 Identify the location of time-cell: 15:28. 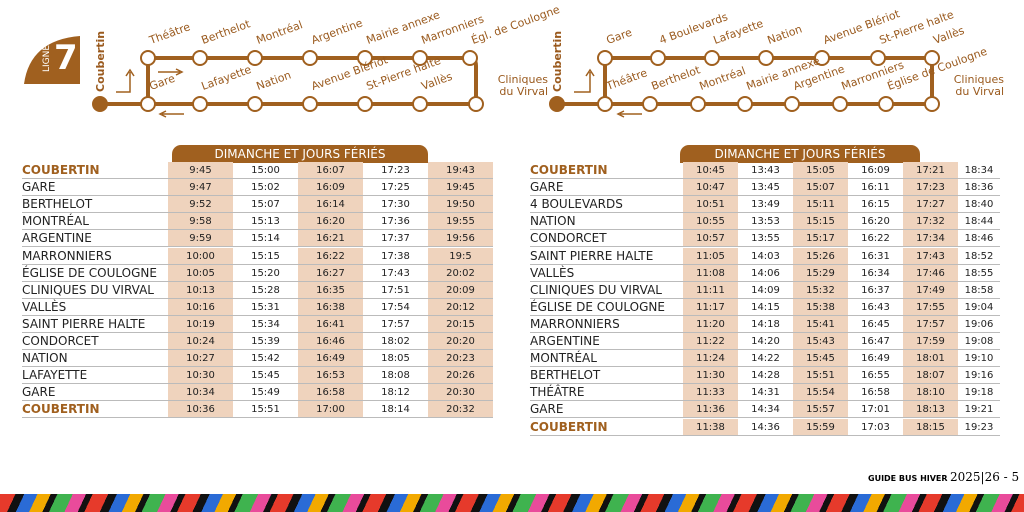
(265, 290).